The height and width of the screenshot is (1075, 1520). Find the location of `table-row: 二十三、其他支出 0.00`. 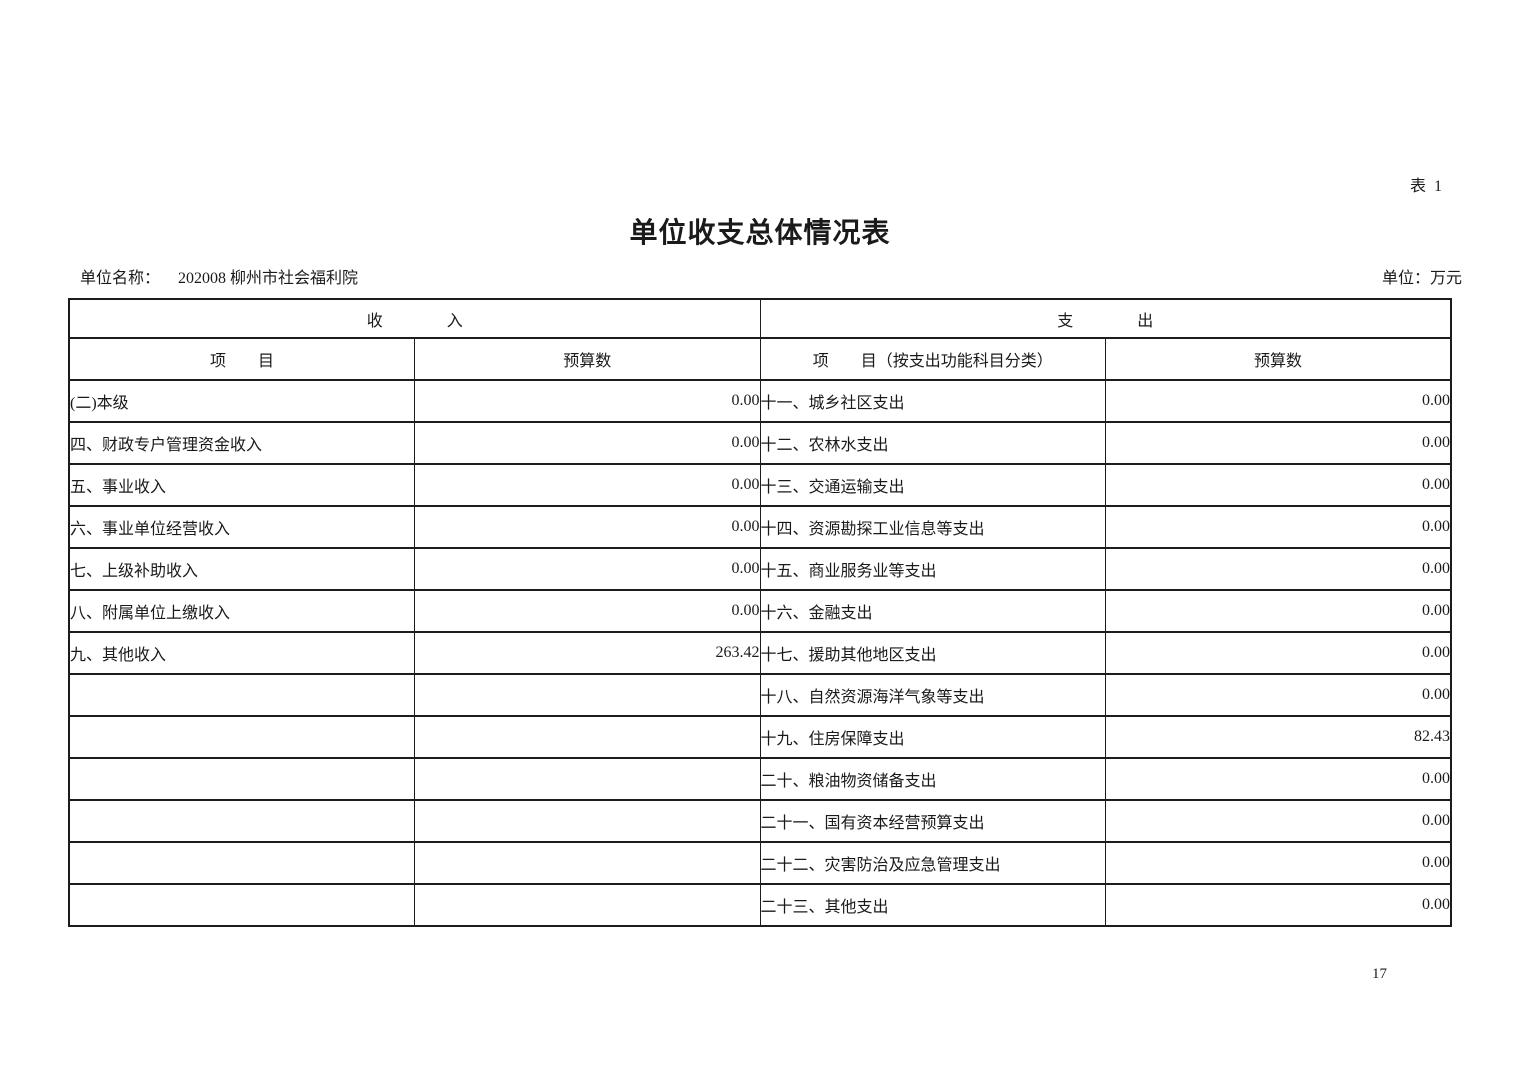

table-row: 二十三、其他支出 0.00 is located at coordinates (760, 905).